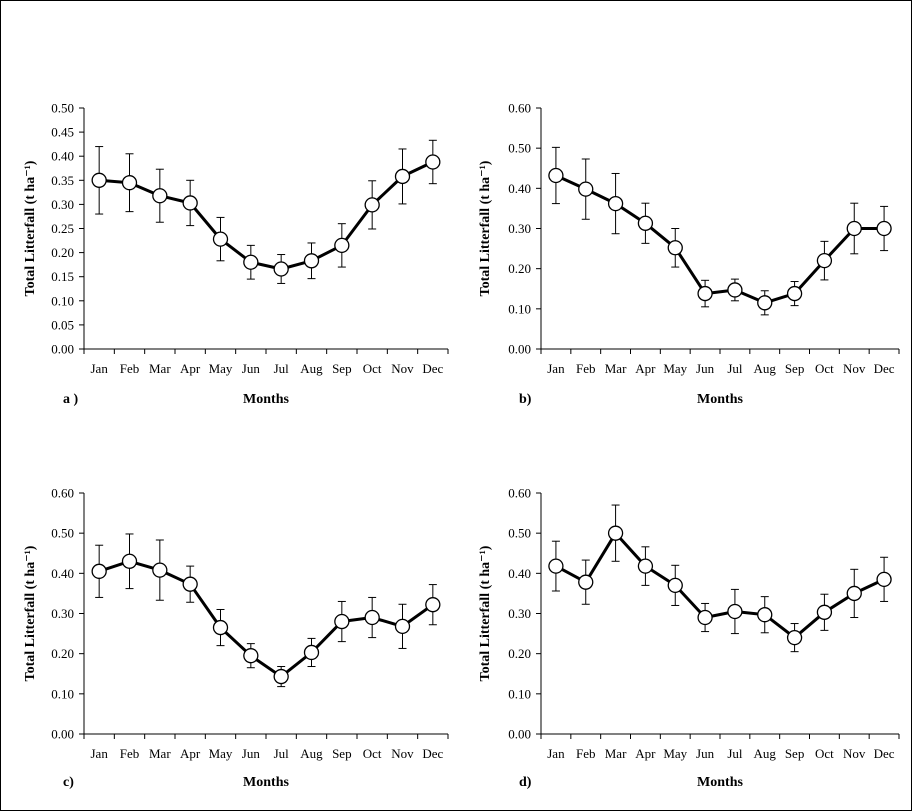 Image resolution: width=912 pixels, height=811 pixels. I want to click on panel-label: b), so click(525, 399).